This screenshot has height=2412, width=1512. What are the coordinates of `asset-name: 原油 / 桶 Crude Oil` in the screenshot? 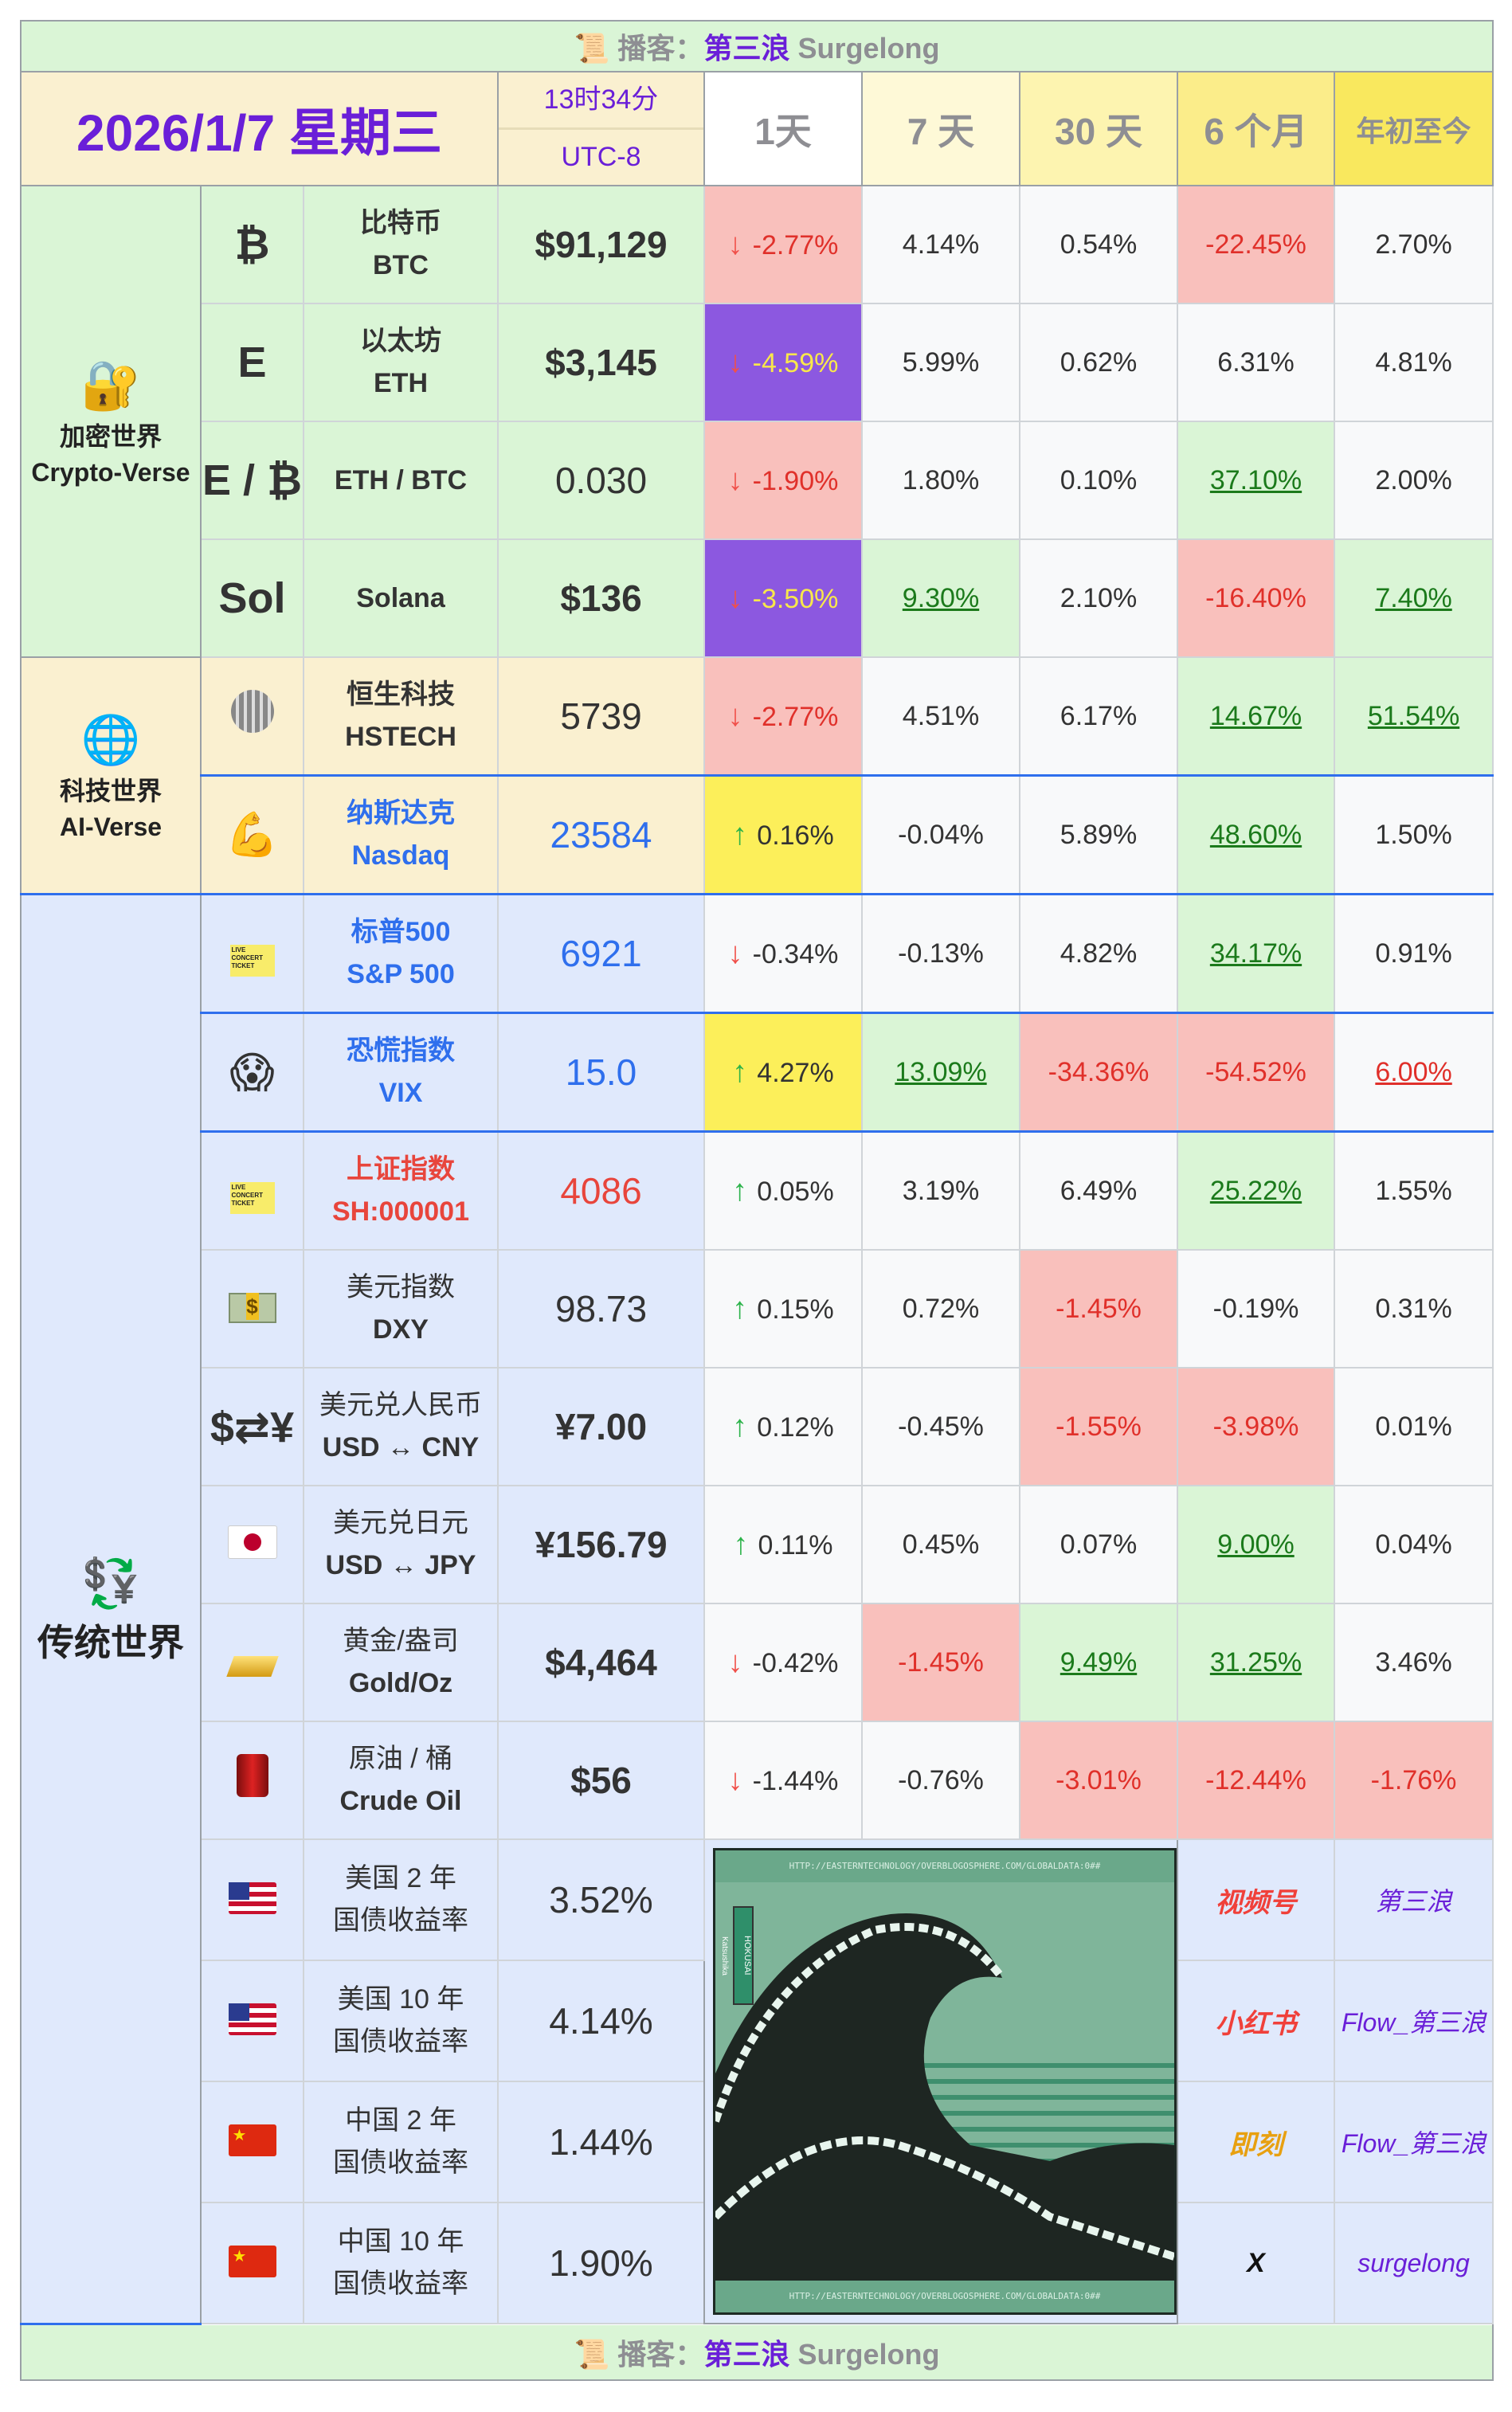 It's located at (401, 1780).